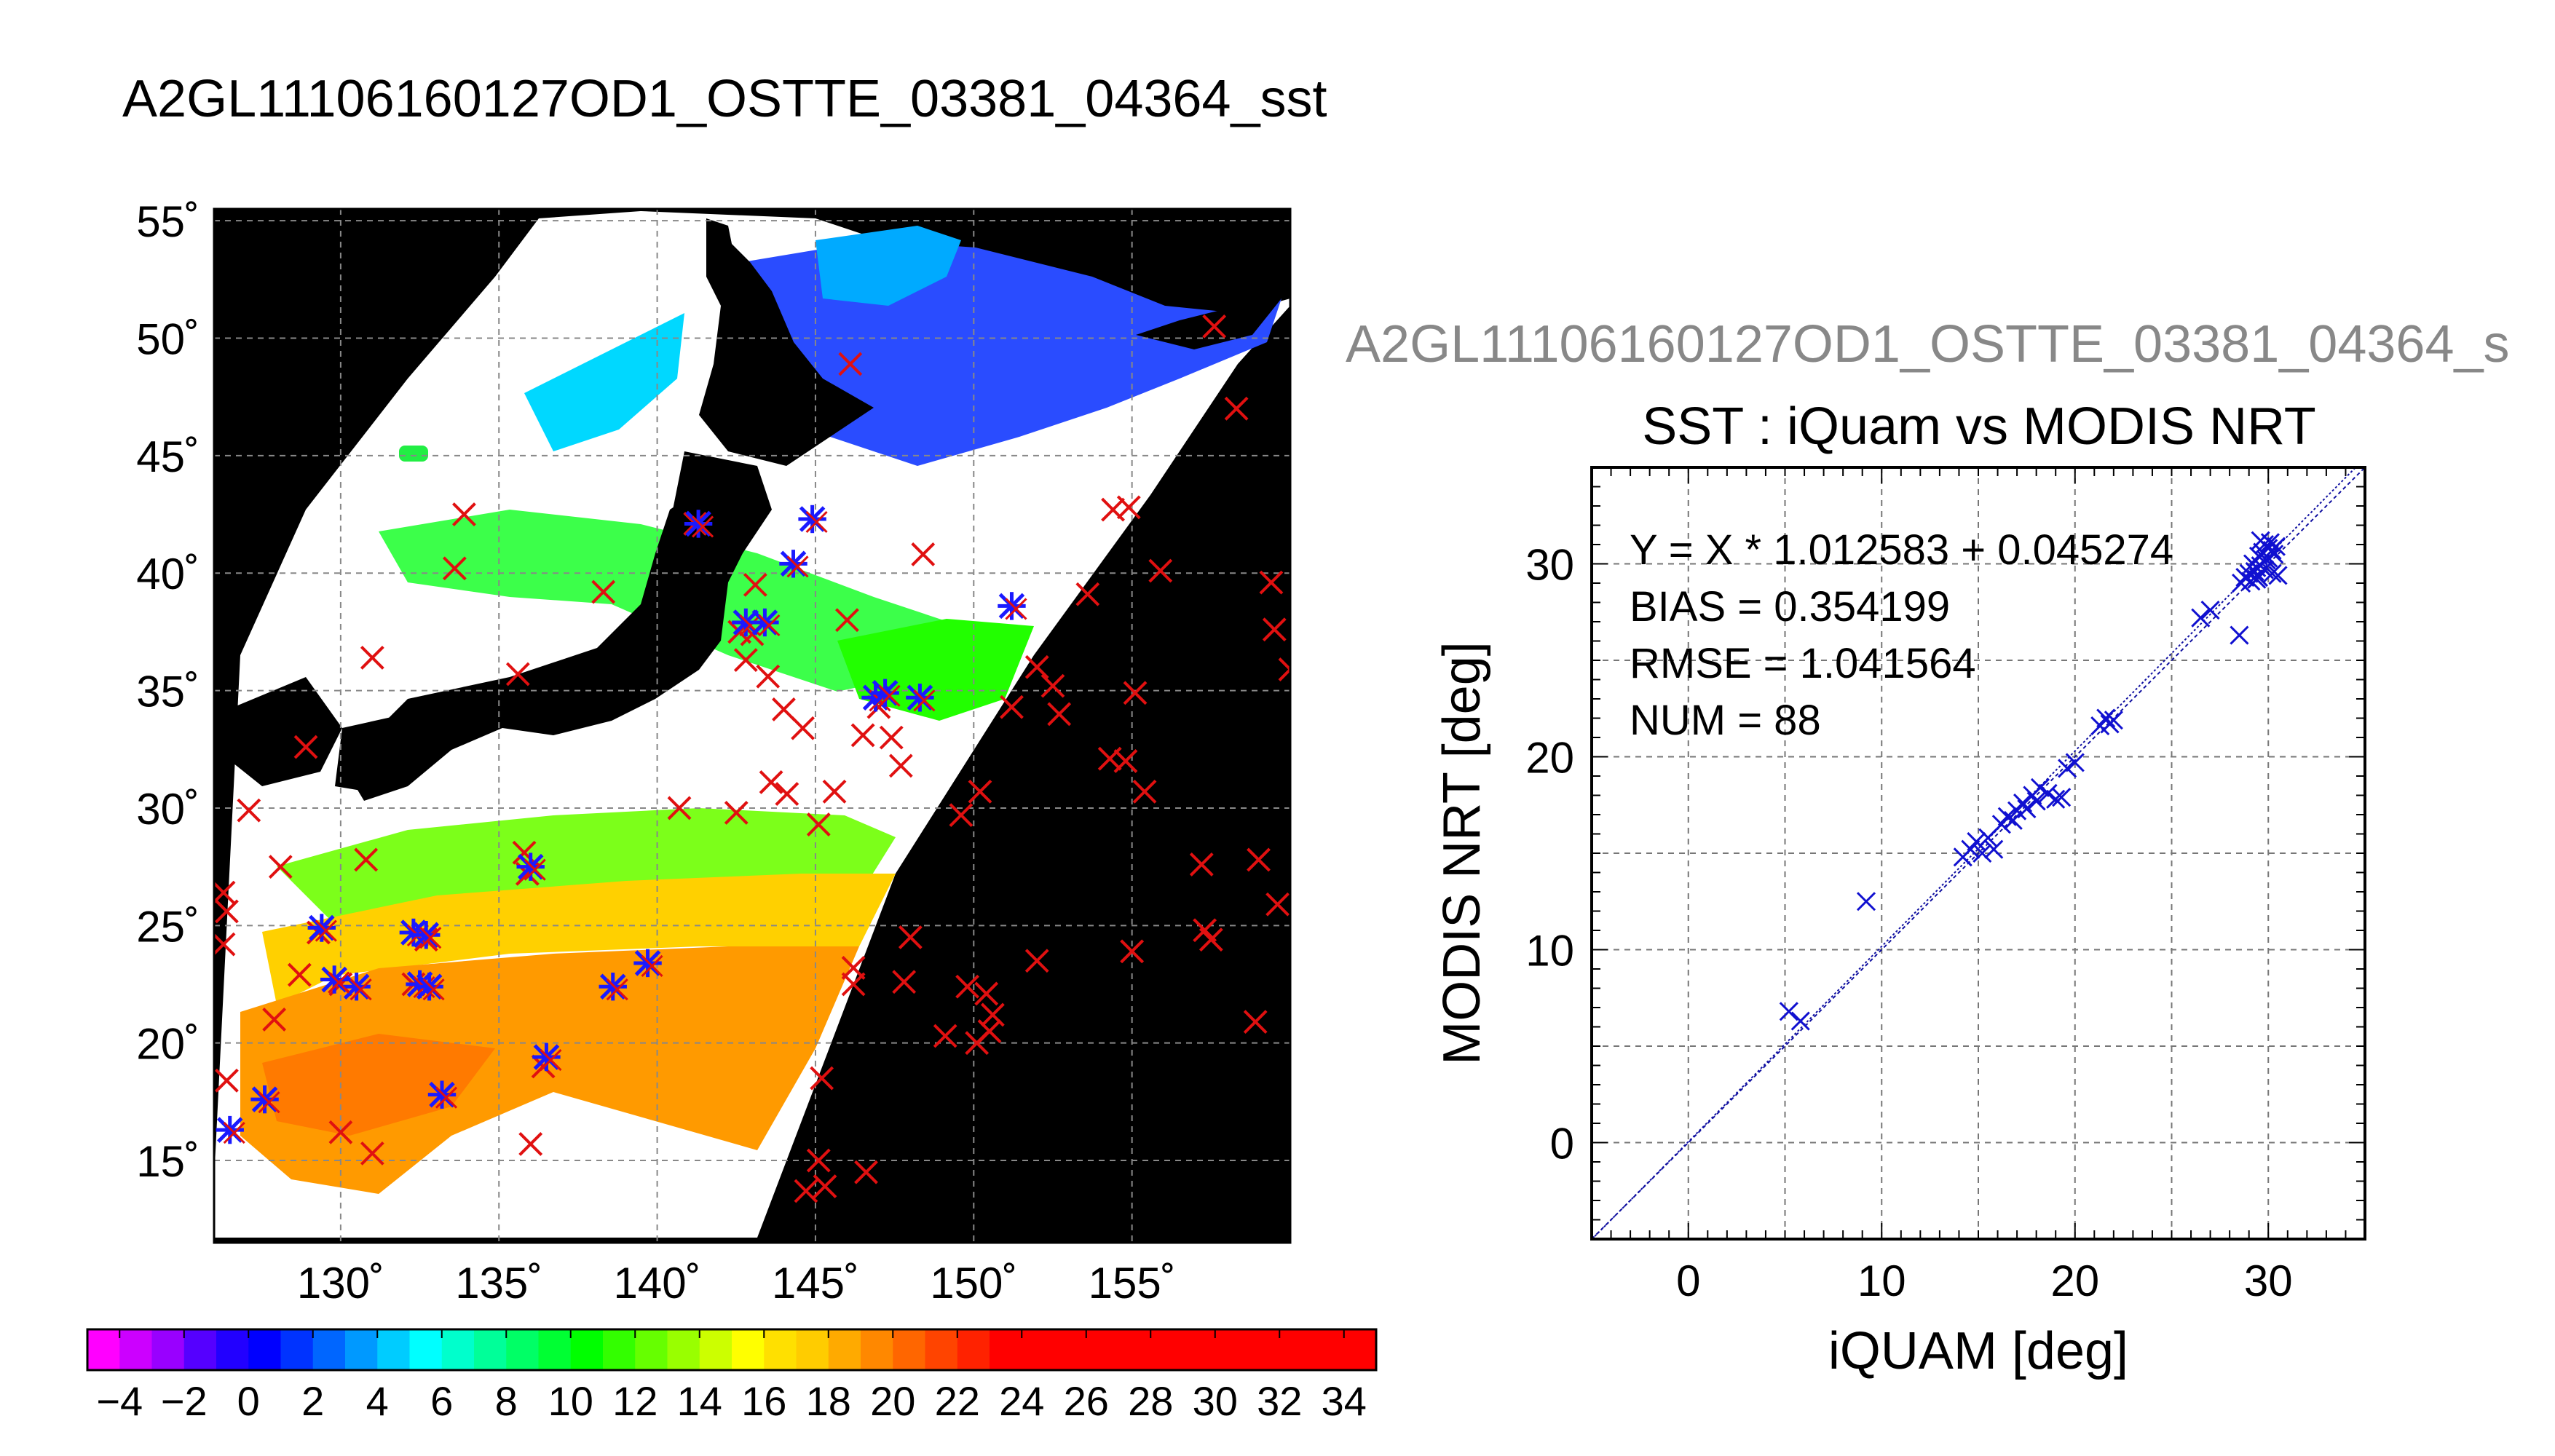  I want to click on map-lat-label: 55˚, so click(168, 221).